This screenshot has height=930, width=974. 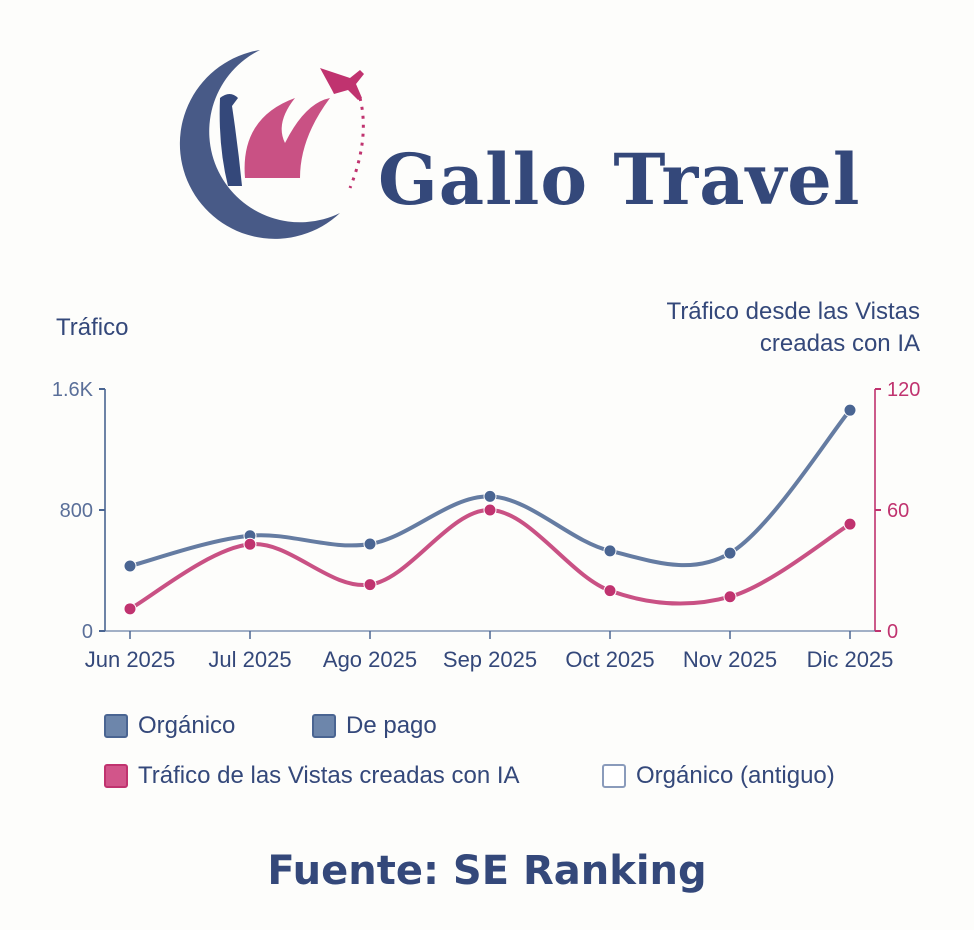 What do you see at coordinates (87, 632) in the screenshot?
I see `left-tick-label: 0` at bounding box center [87, 632].